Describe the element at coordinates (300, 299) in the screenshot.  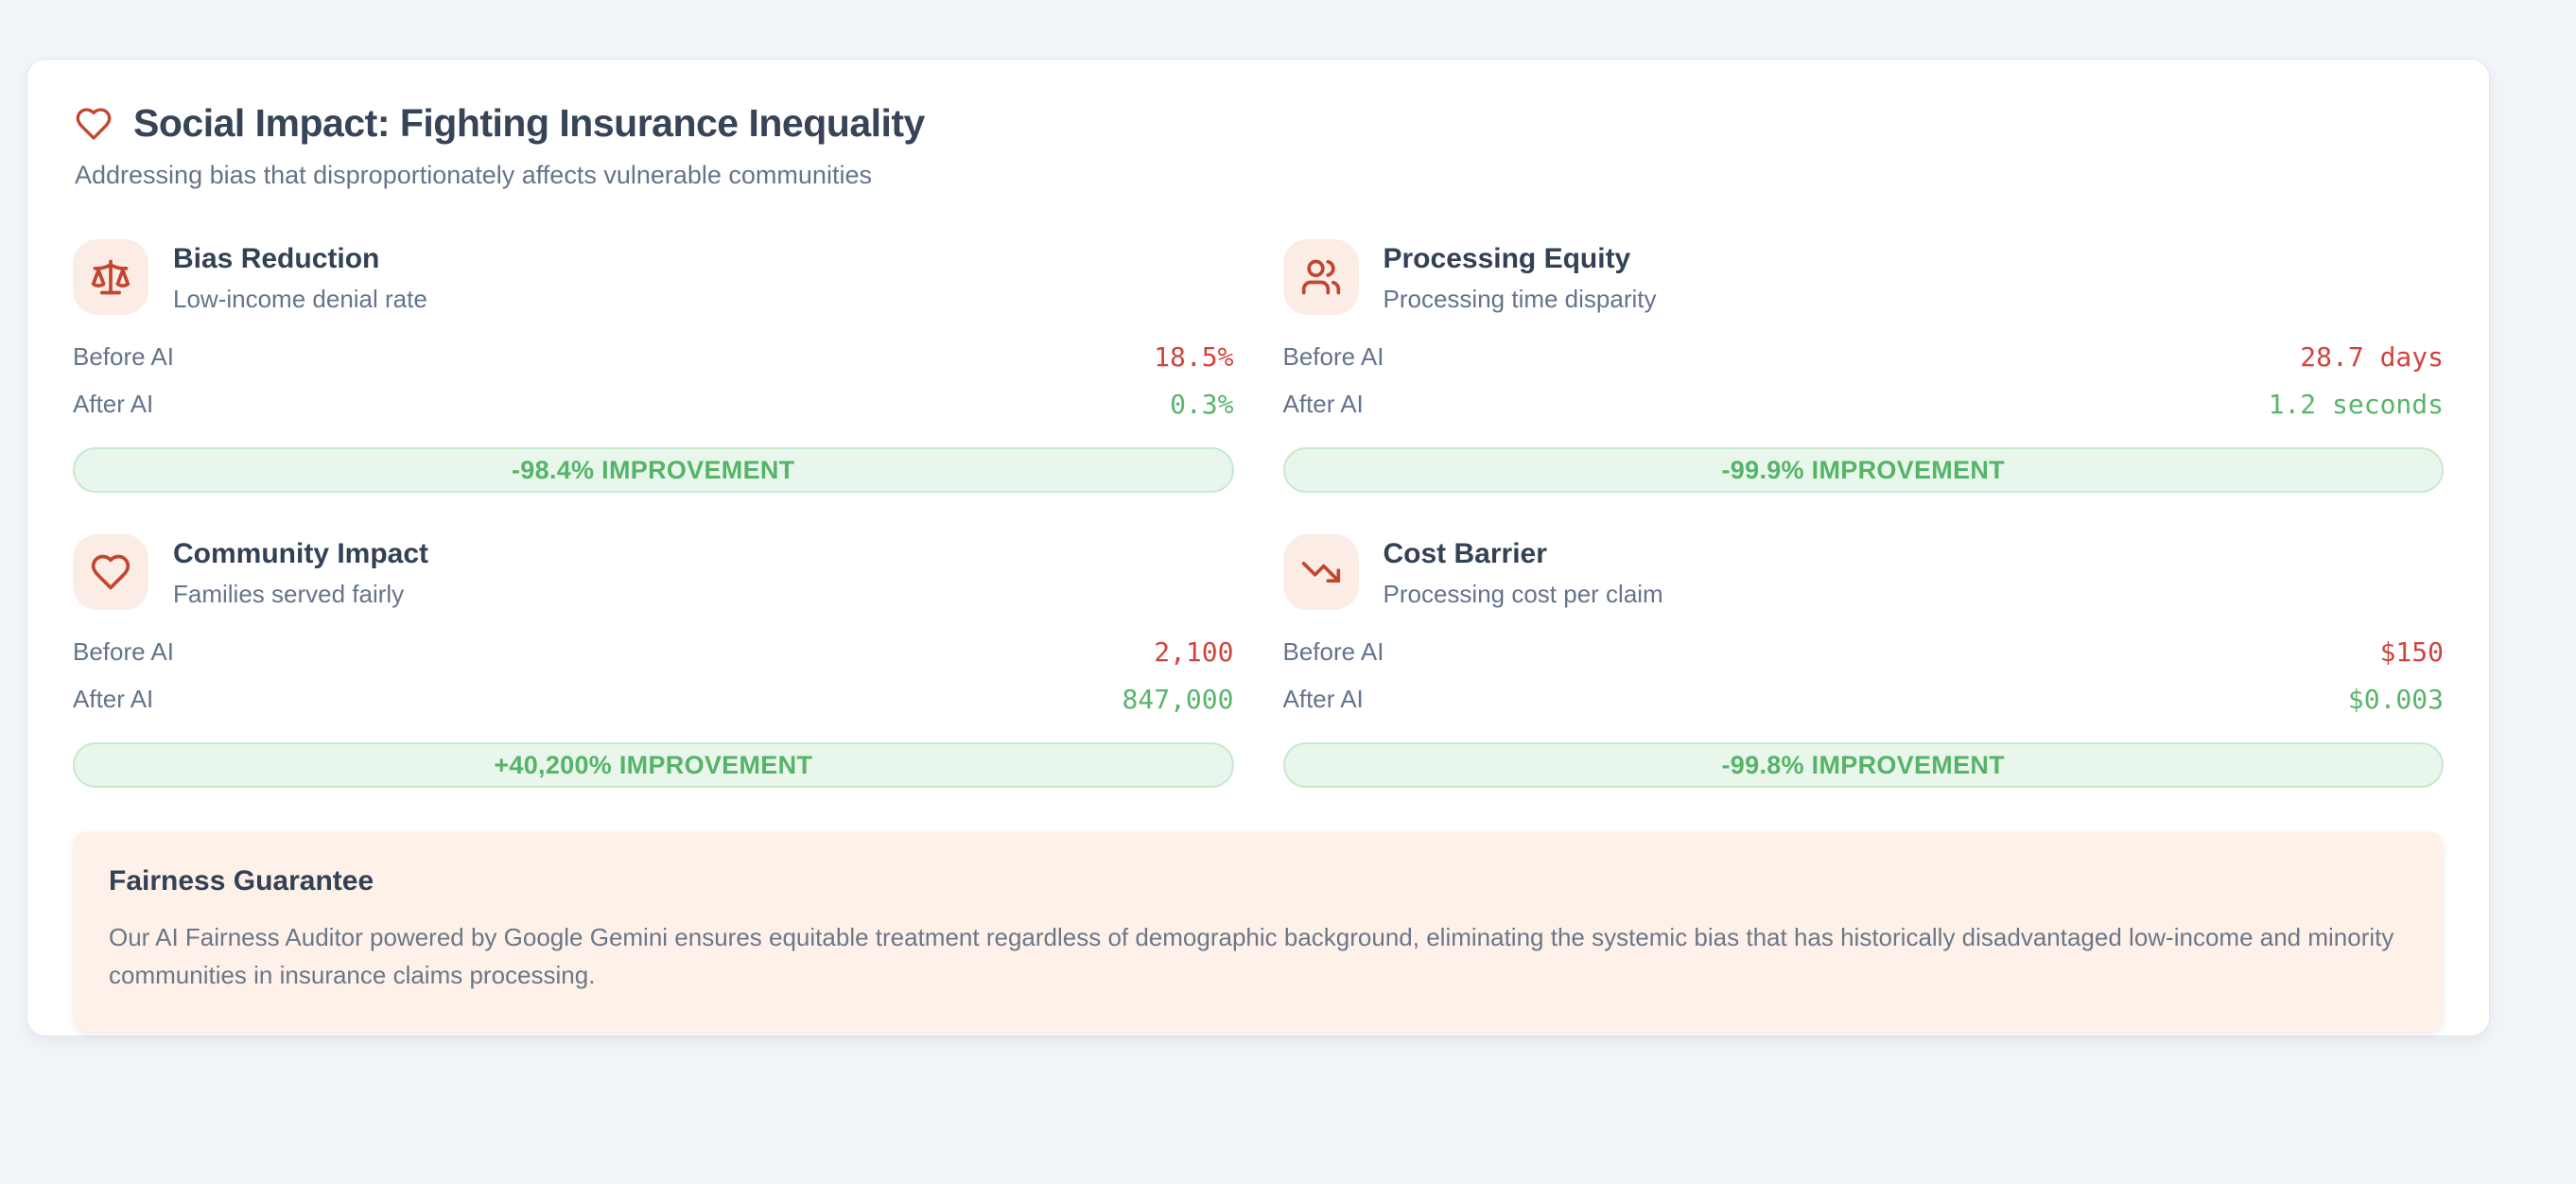
I see `metric-subtitle: Low-income denial rate` at that location.